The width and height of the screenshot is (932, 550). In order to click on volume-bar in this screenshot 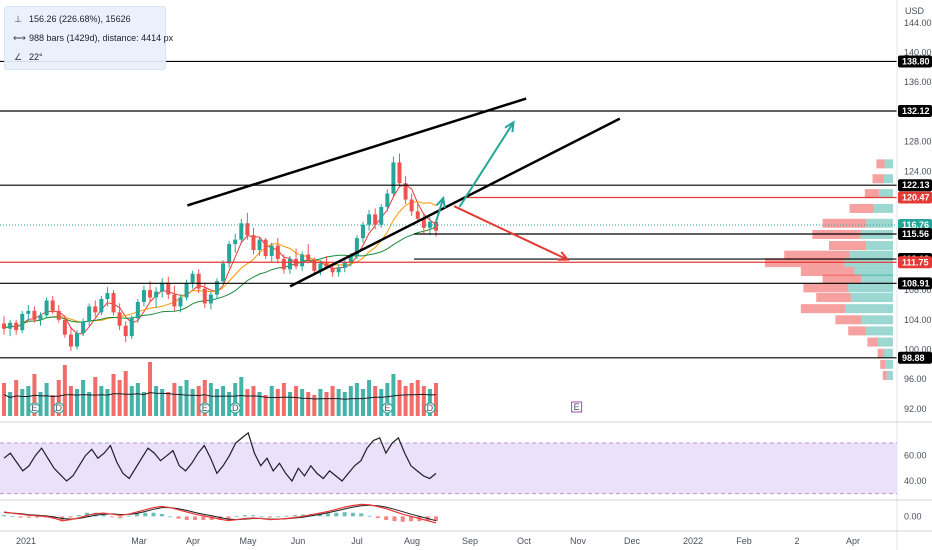, I will do `click(10, 404)`.